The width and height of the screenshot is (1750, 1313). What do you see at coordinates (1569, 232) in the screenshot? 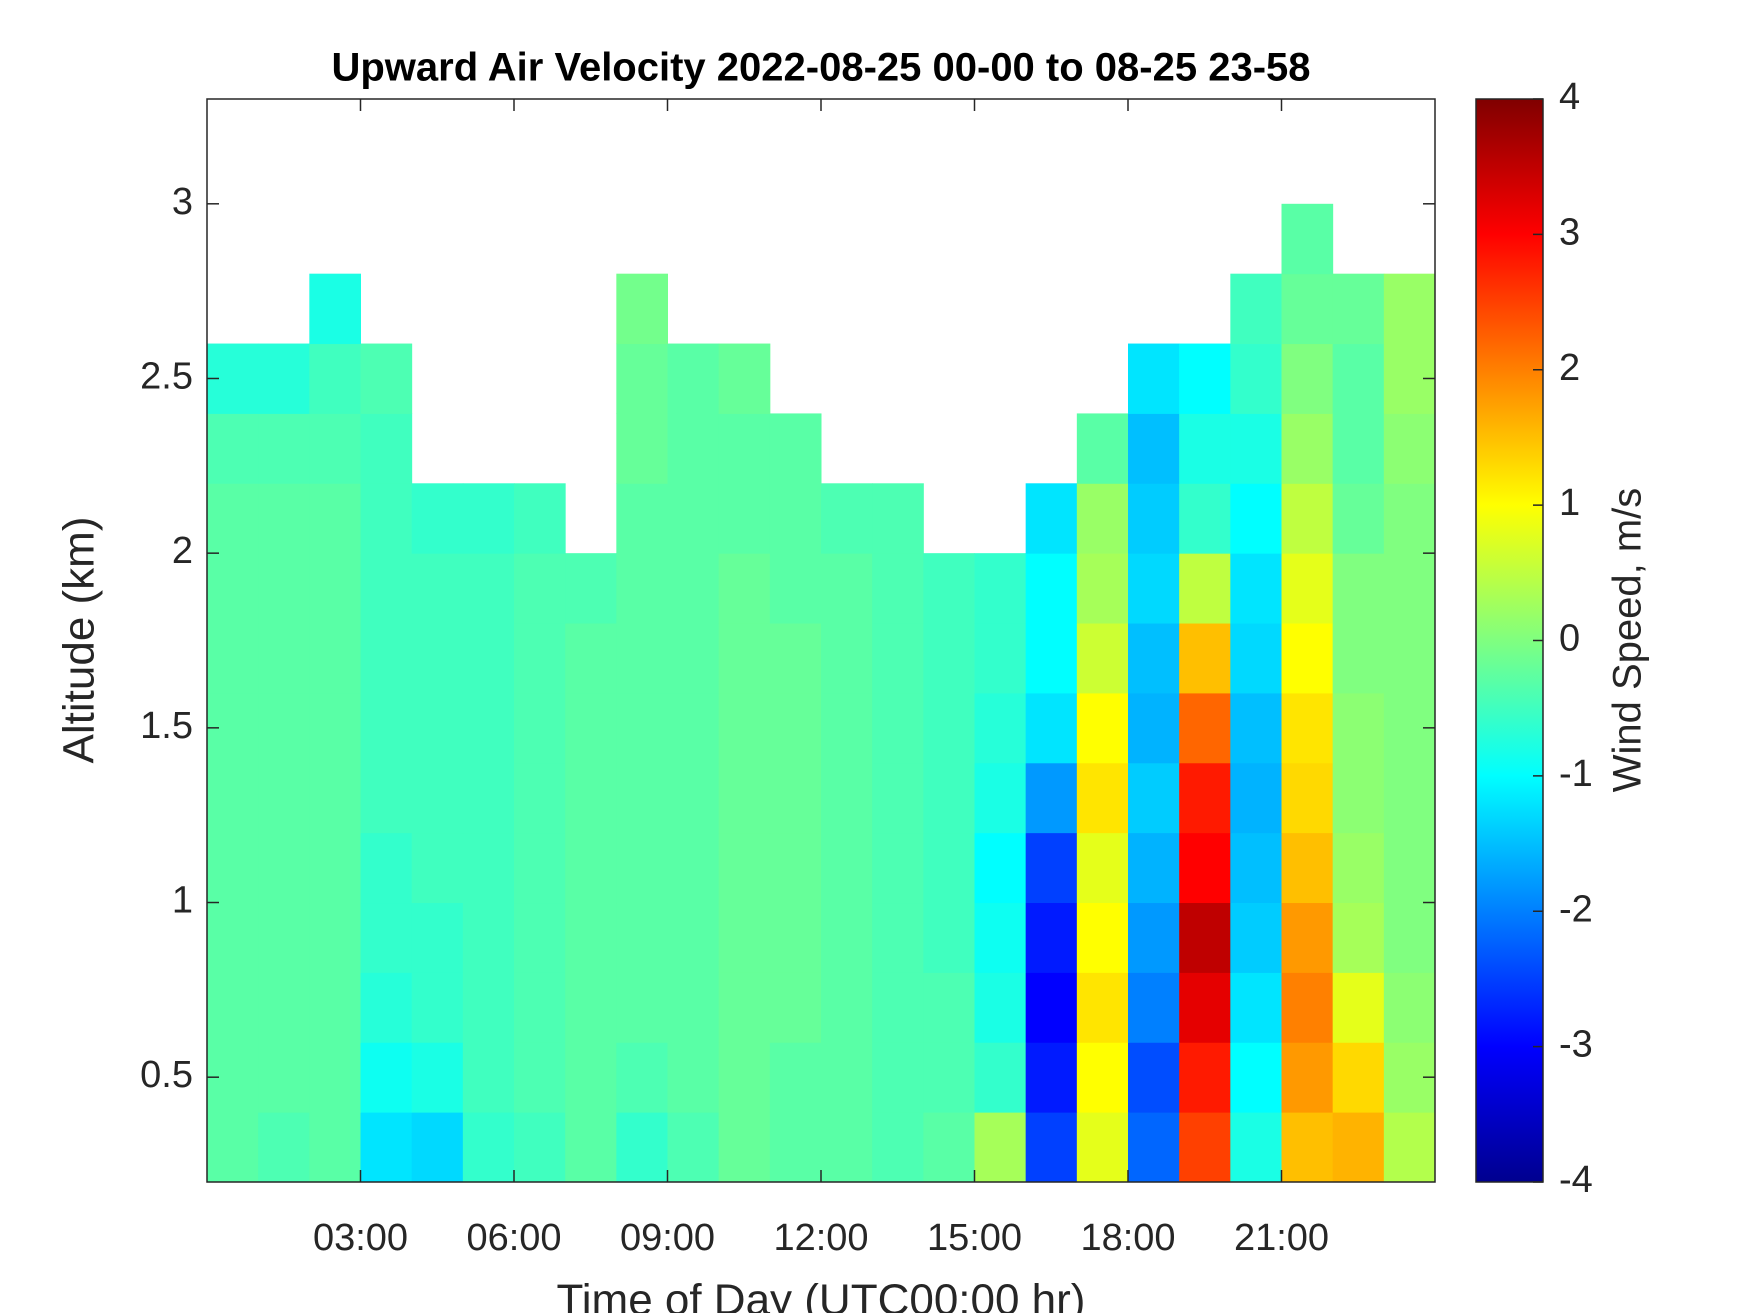
I see `colorbar-tick-label: 3` at bounding box center [1569, 232].